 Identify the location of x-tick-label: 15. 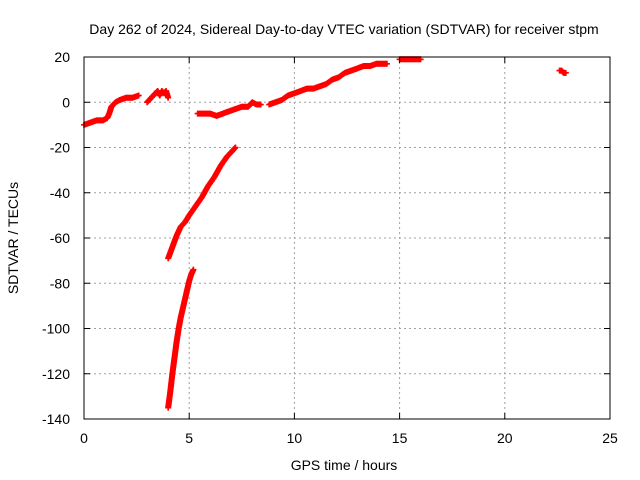
(400, 438).